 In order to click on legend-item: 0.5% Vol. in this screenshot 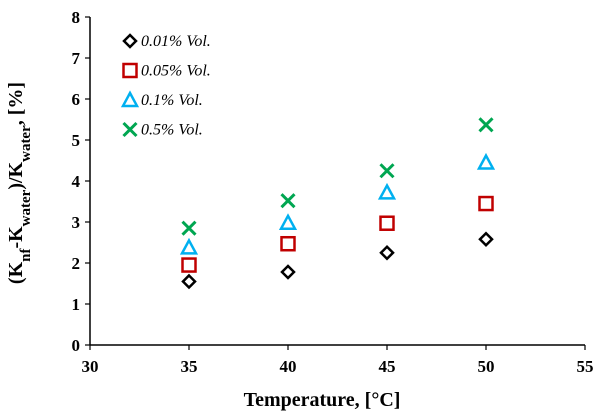, I will do `click(162, 130)`.